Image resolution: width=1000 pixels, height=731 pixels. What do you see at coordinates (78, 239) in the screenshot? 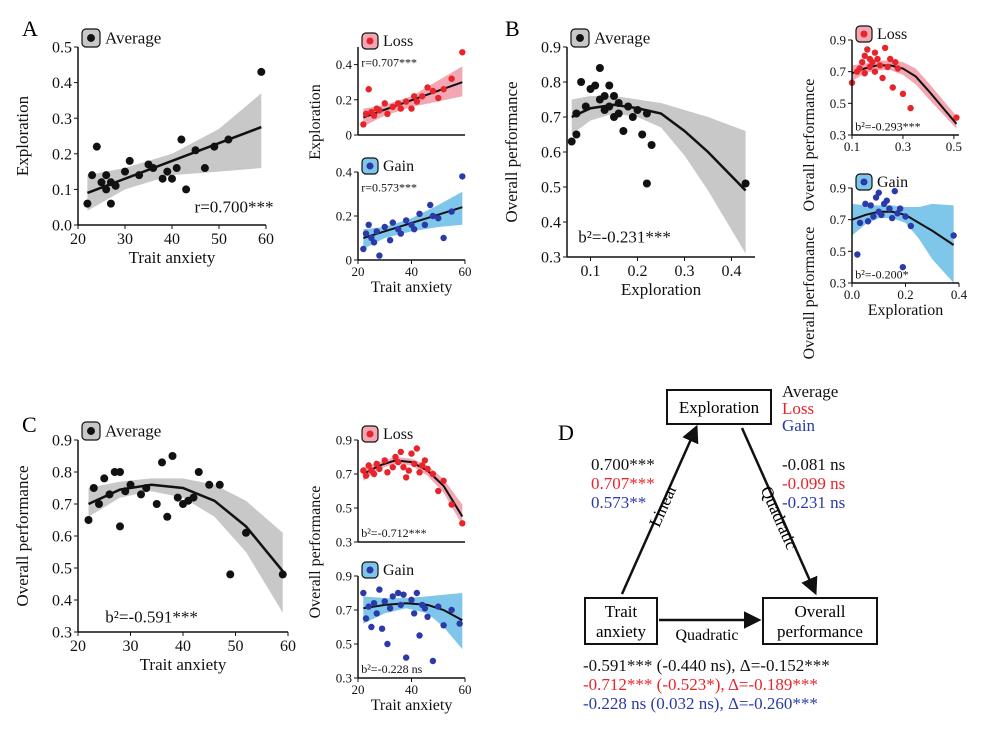
I see `x-tick-label: 20` at bounding box center [78, 239].